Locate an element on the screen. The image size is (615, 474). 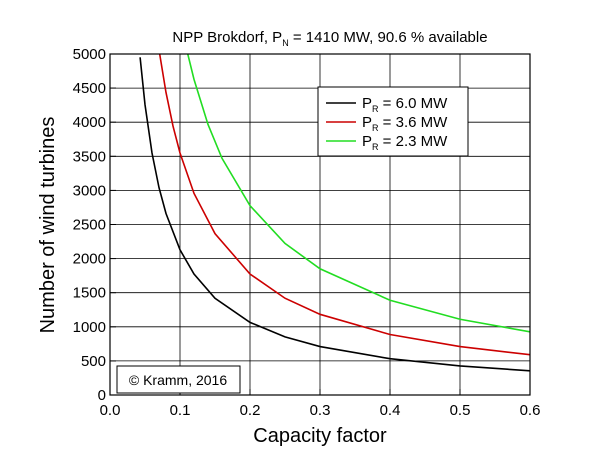
x-tick-label: 0.0 is located at coordinates (110, 410).